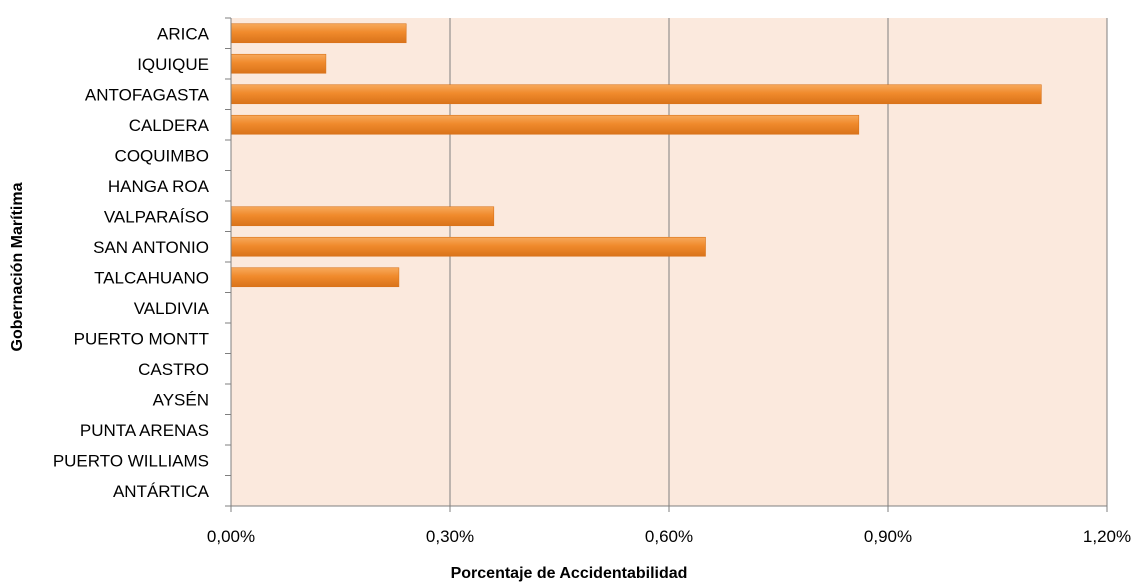  I want to click on category-label: VALPARAÍSO, so click(156, 216).